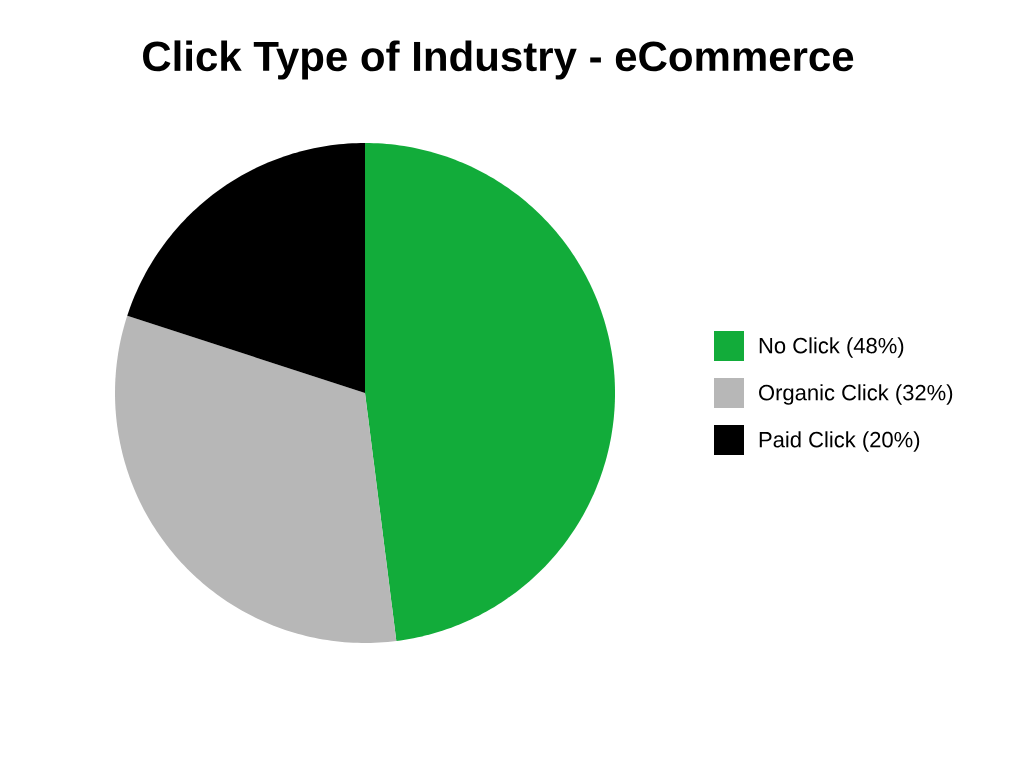 The width and height of the screenshot is (1024, 768). Describe the element at coordinates (831, 347) in the screenshot. I see `legend-label: No Click (48%)` at that location.